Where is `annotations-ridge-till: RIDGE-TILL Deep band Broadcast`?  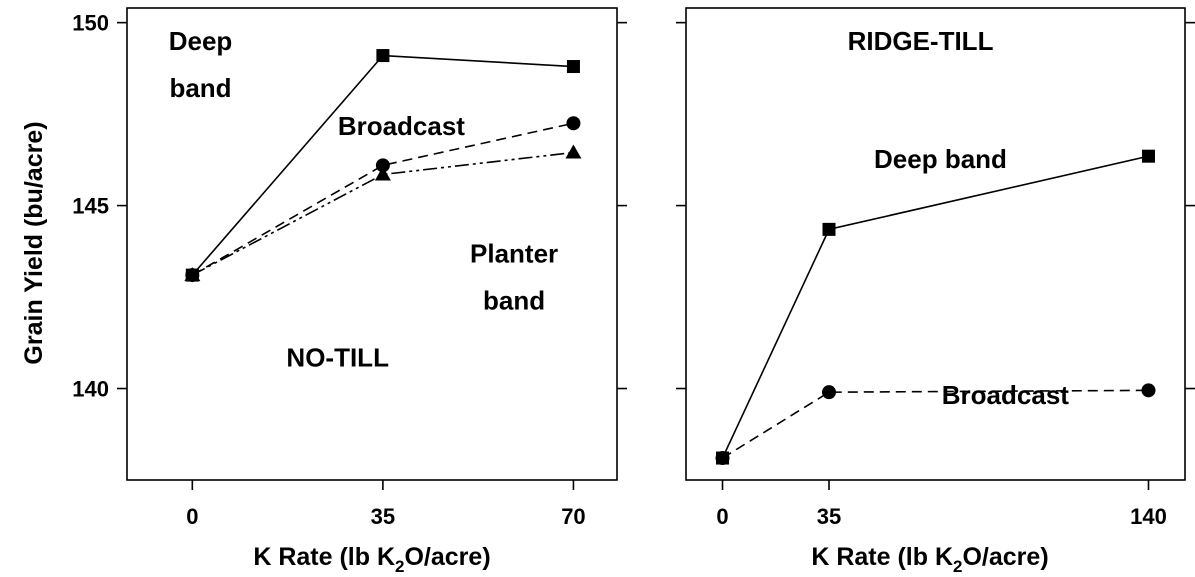
annotations-ridge-till: RIDGE-TILL Deep band Broadcast is located at coordinates (959, 218).